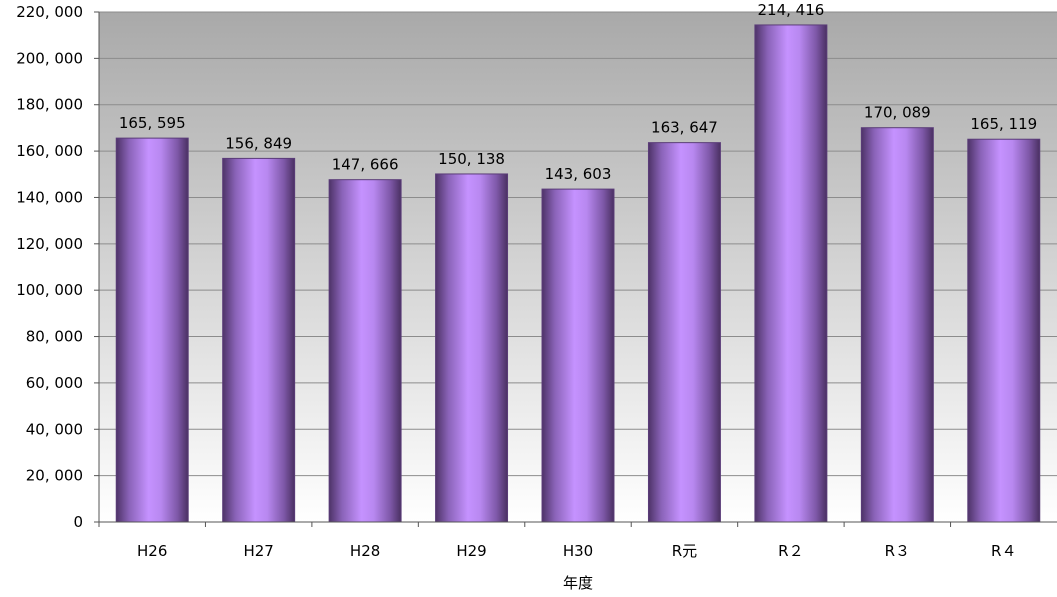  Describe the element at coordinates (578, 174) in the screenshot. I see `data-label: 143, 603` at that location.